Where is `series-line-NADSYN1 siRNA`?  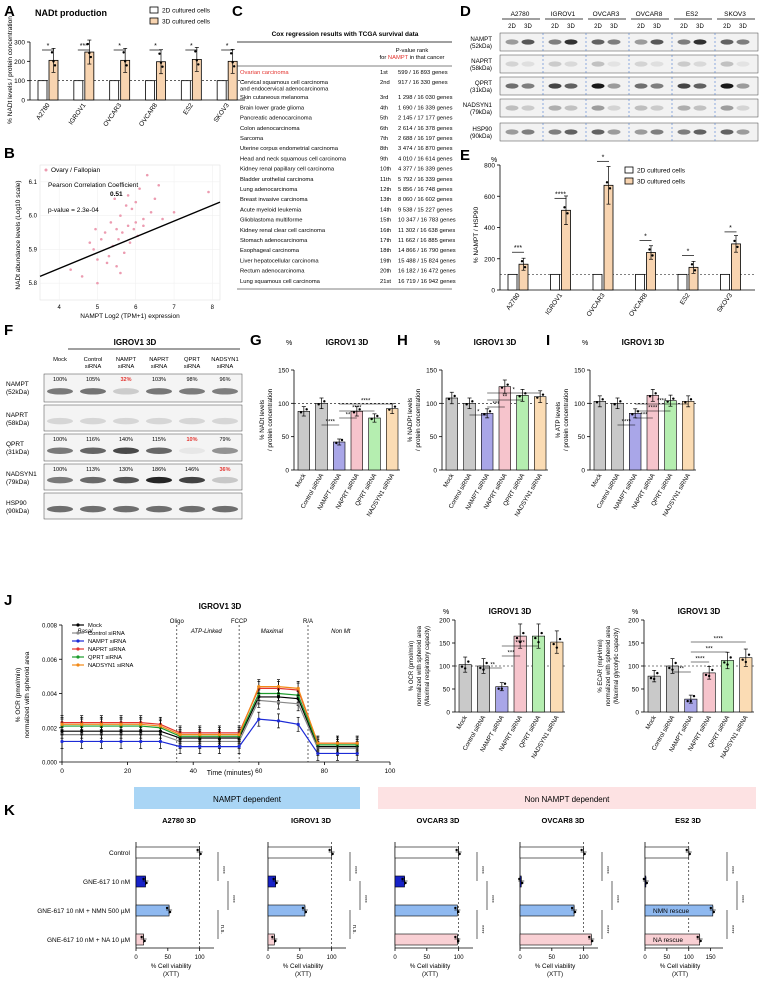
series-line-NADSYN1 siRNA is located at coordinates (210, 715).